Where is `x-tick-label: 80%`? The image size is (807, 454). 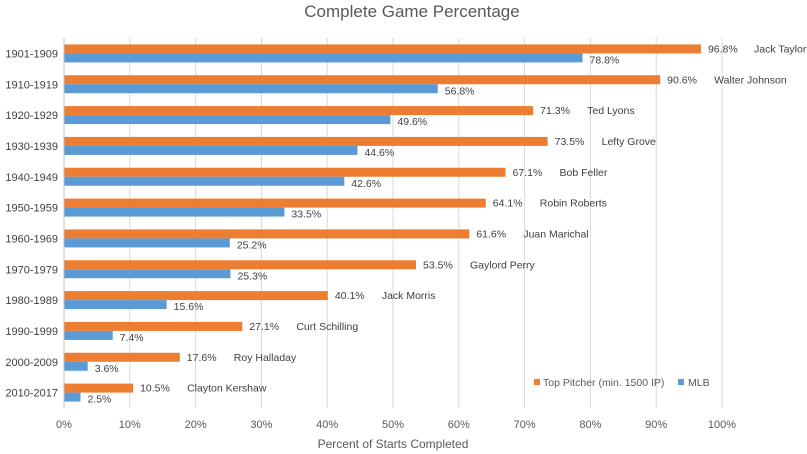
x-tick-label: 80% is located at coordinates (590, 425).